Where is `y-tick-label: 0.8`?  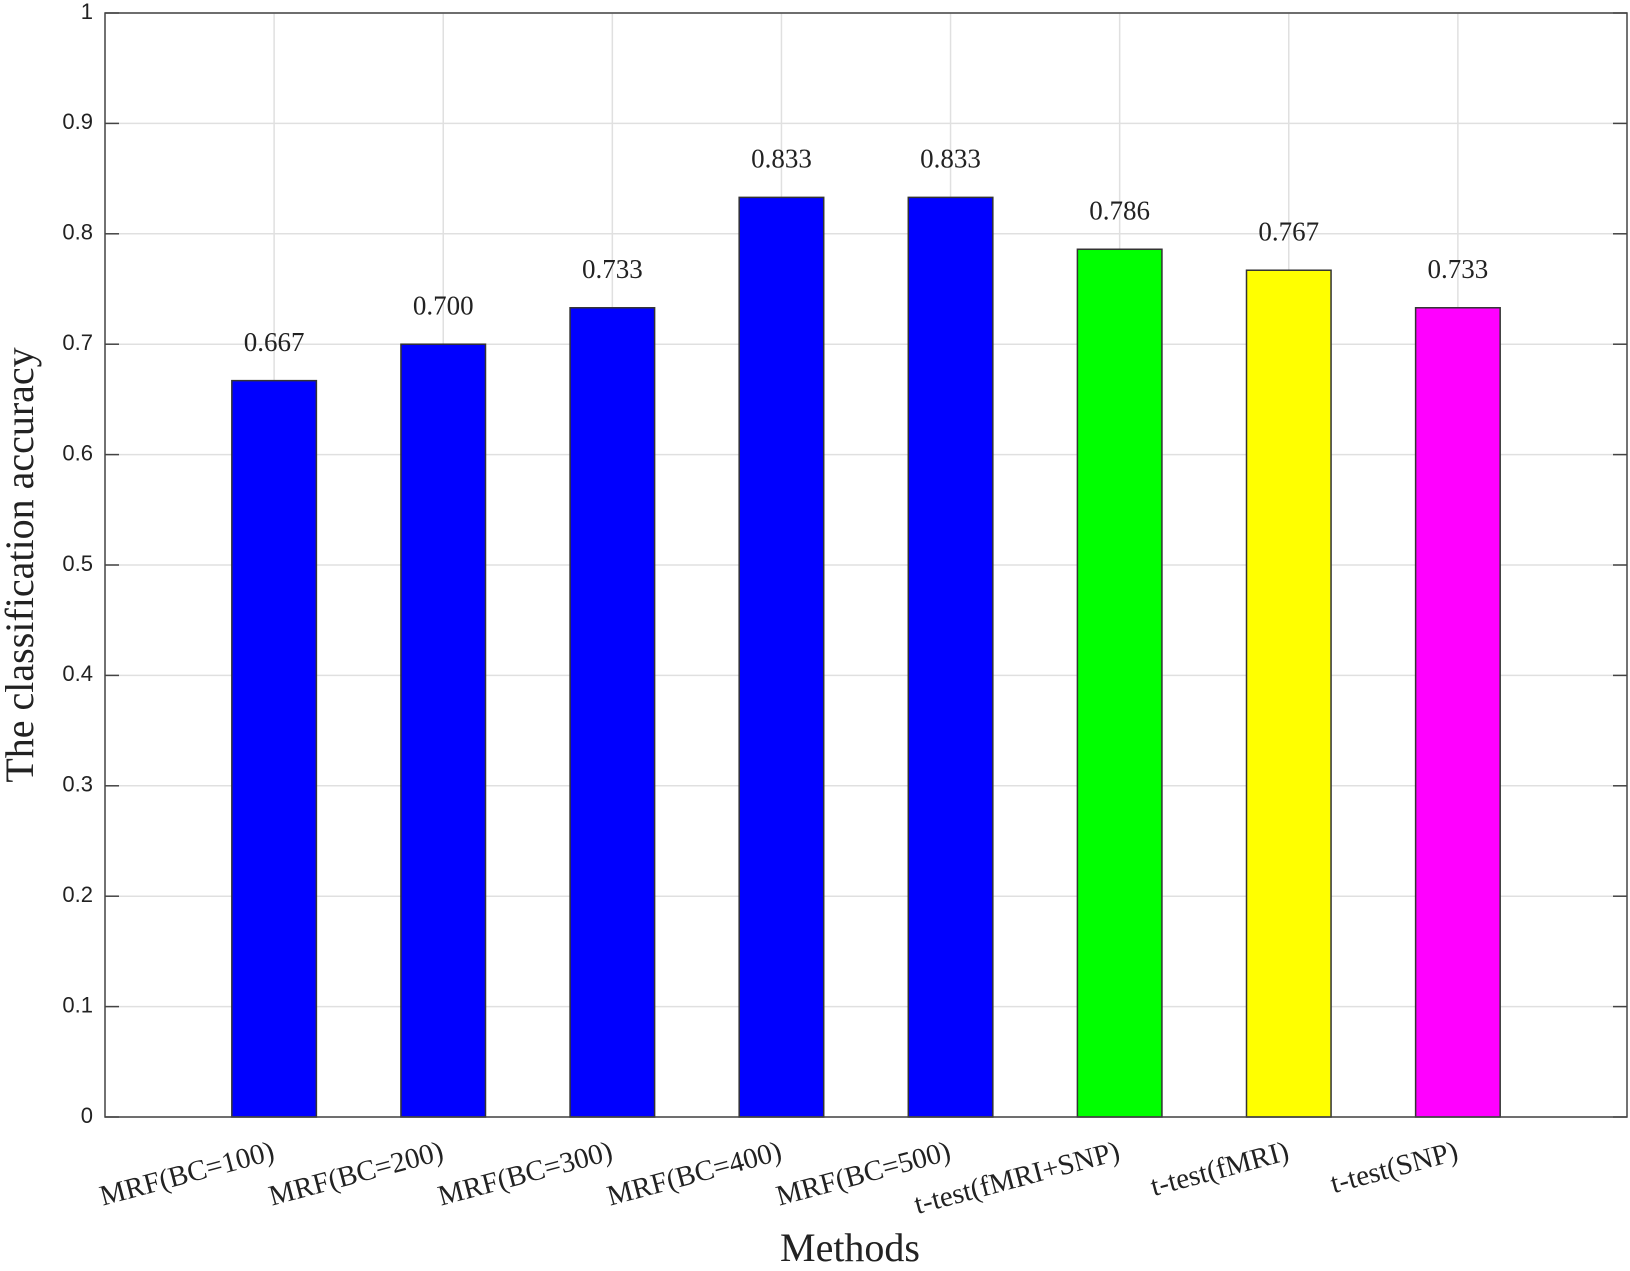 y-tick-label: 0.8 is located at coordinates (77, 232).